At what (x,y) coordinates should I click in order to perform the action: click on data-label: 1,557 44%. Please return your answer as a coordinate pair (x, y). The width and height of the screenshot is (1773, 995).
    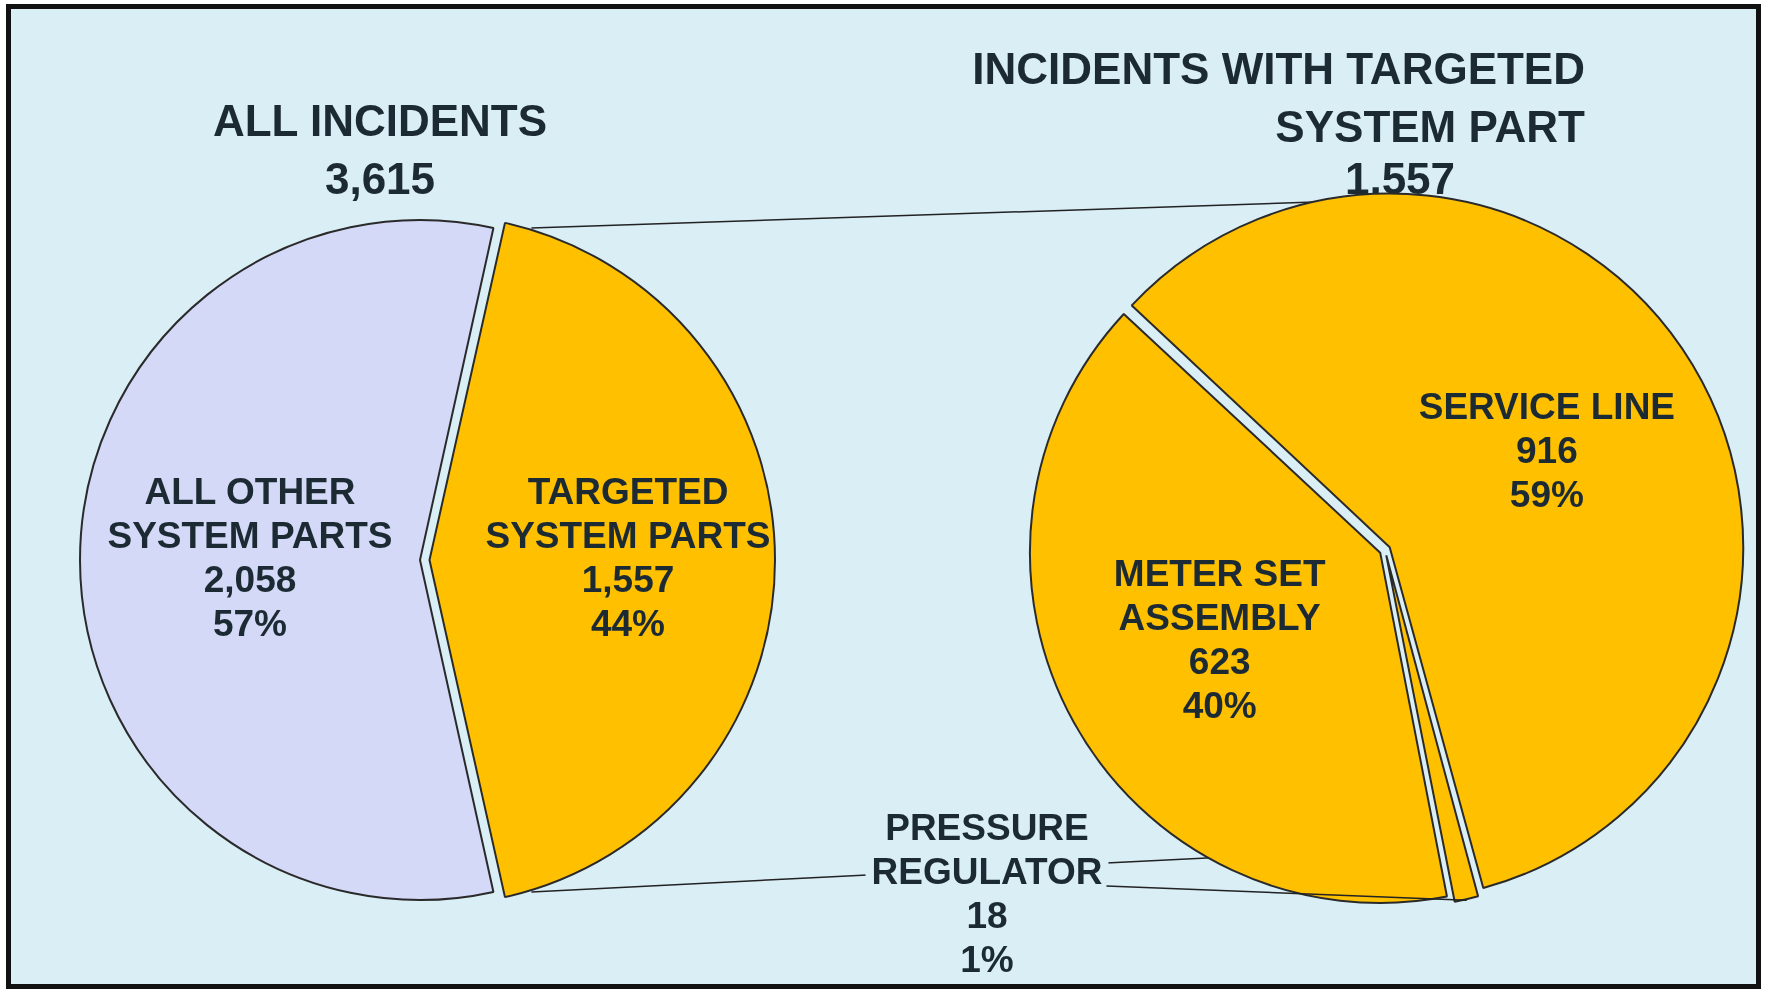
    Looking at the image, I should click on (628, 602).